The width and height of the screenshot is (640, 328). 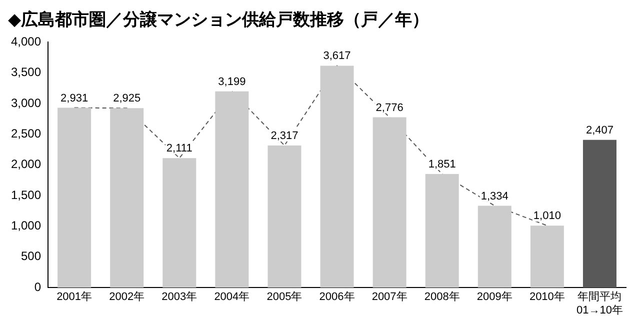 I want to click on chart-title: ◆広島都市圏／分譲マンション供給戸数推移（戸／年）, so click(x=219, y=20).